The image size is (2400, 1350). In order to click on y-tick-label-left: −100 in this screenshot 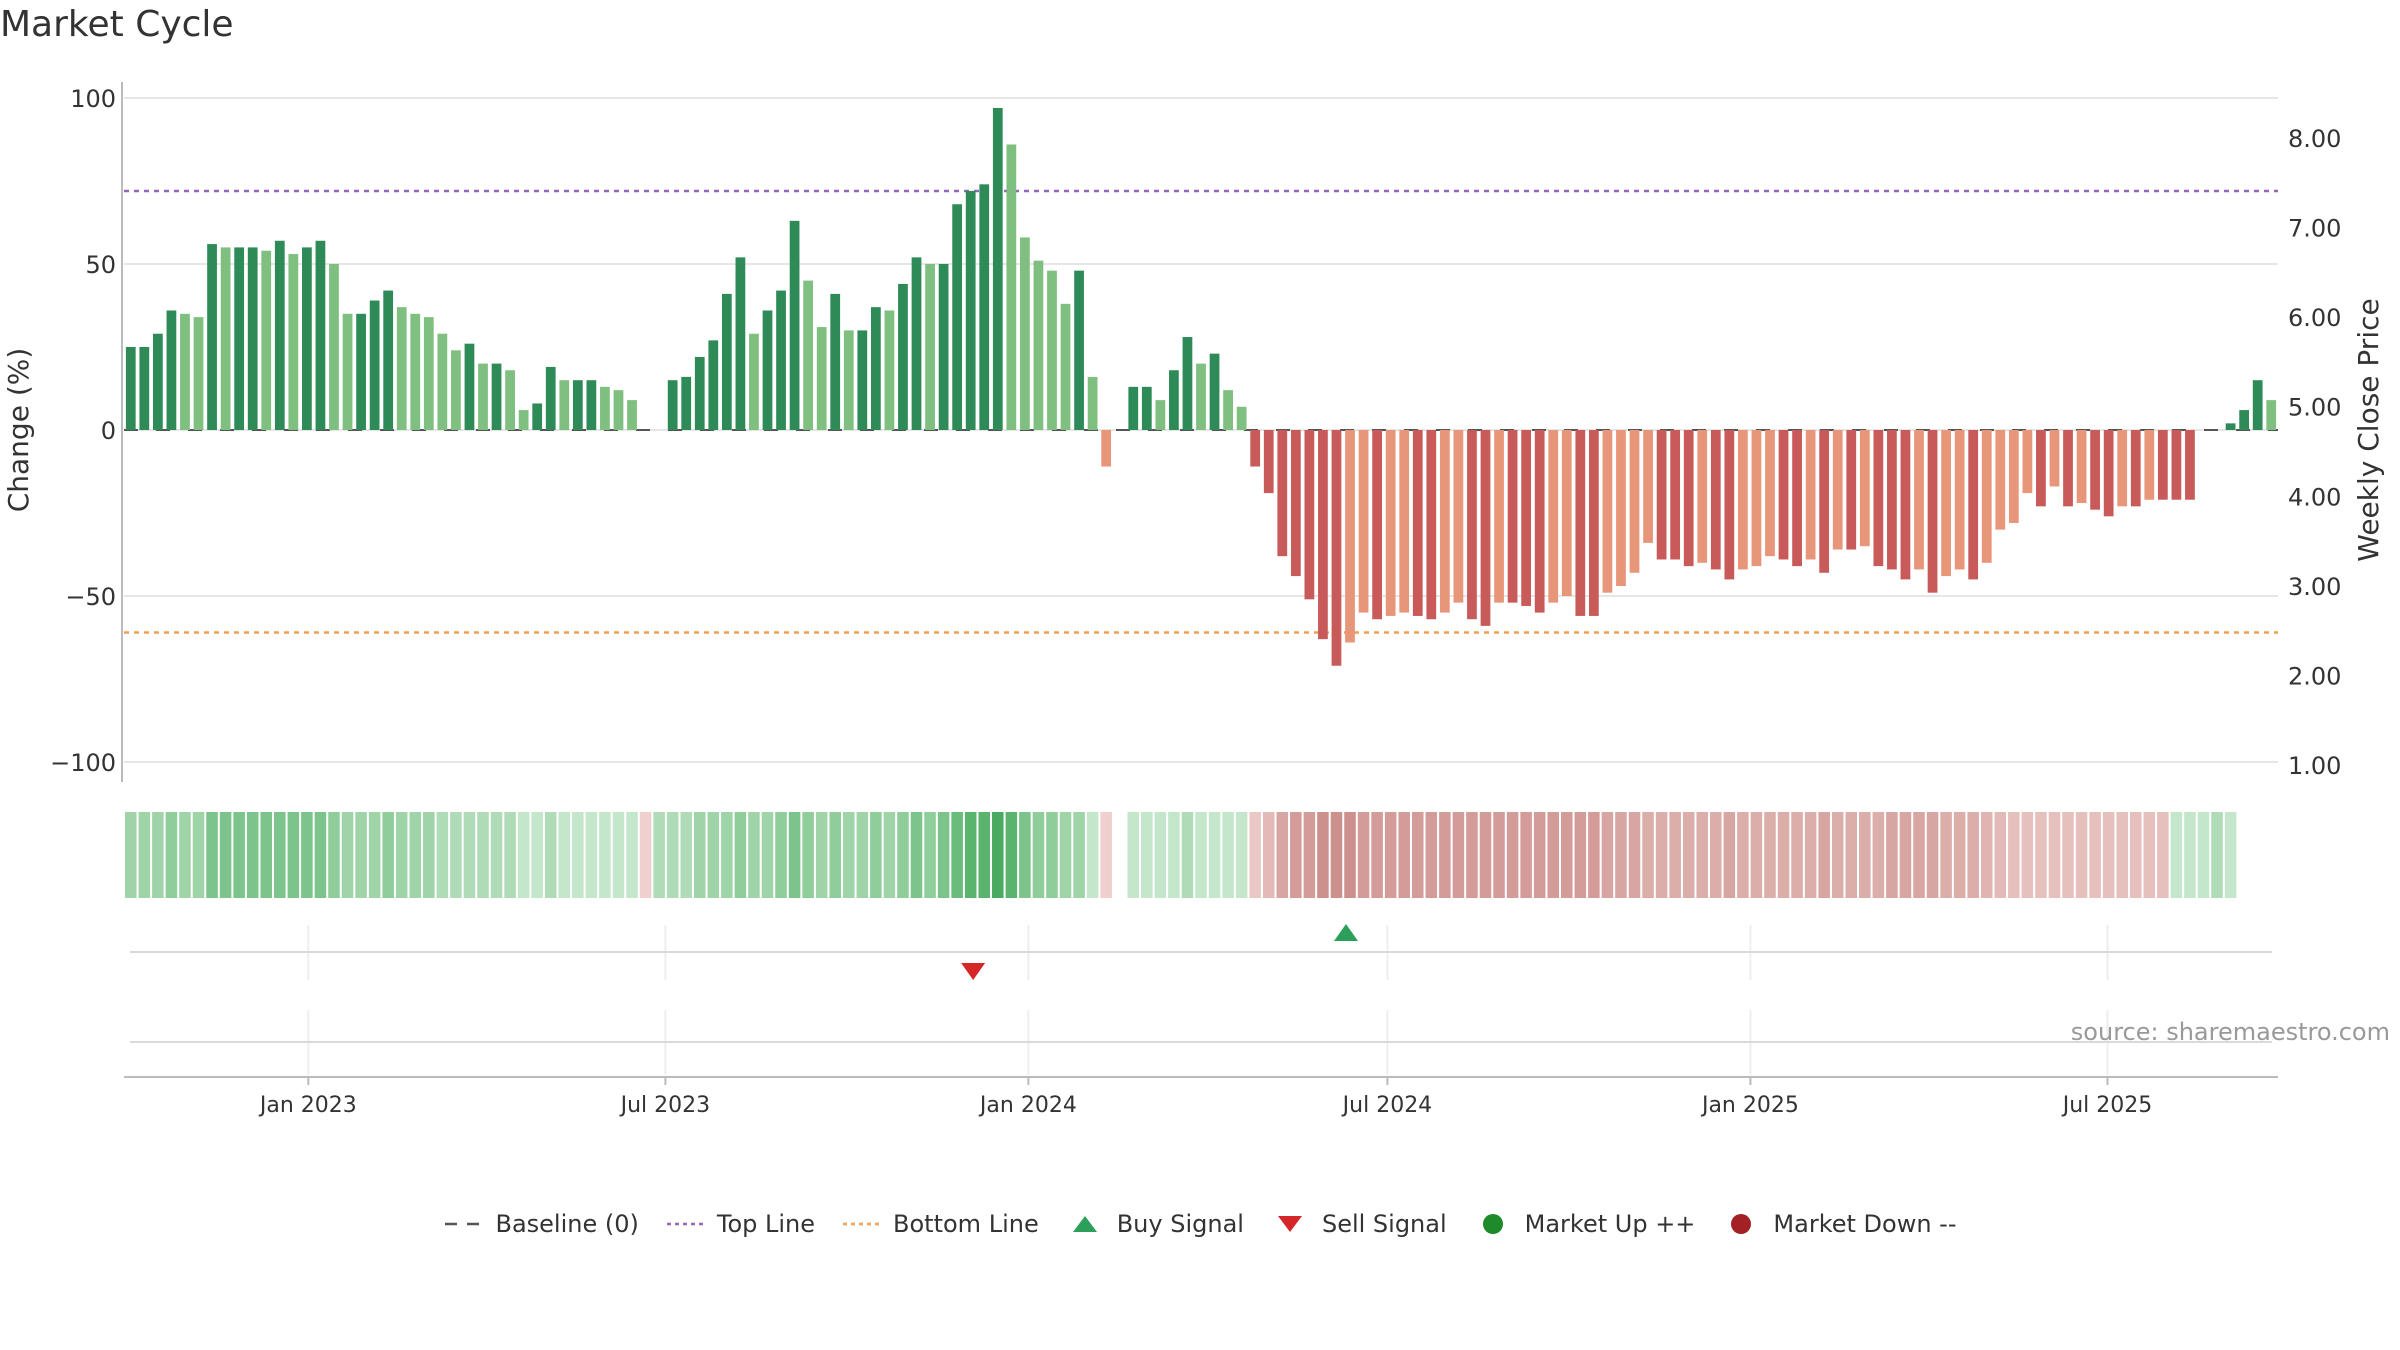, I will do `click(83, 763)`.